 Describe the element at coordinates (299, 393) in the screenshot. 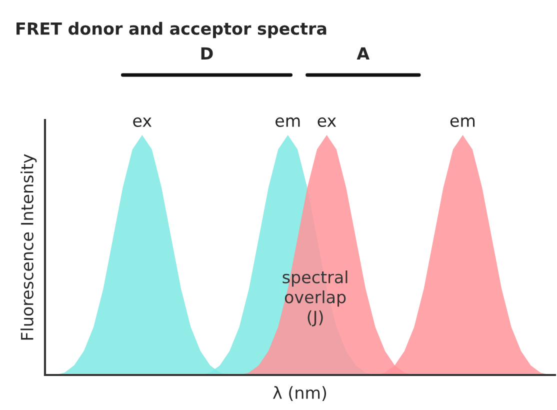

I see `x-axis-title: λ (nm)` at that location.